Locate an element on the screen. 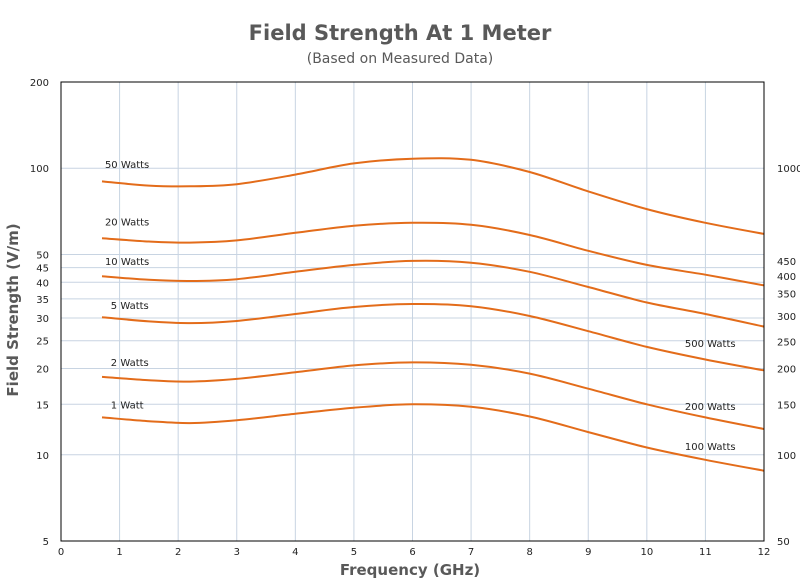 The width and height of the screenshot is (800, 580). y-tick-label-left: 30 is located at coordinates (42, 319).